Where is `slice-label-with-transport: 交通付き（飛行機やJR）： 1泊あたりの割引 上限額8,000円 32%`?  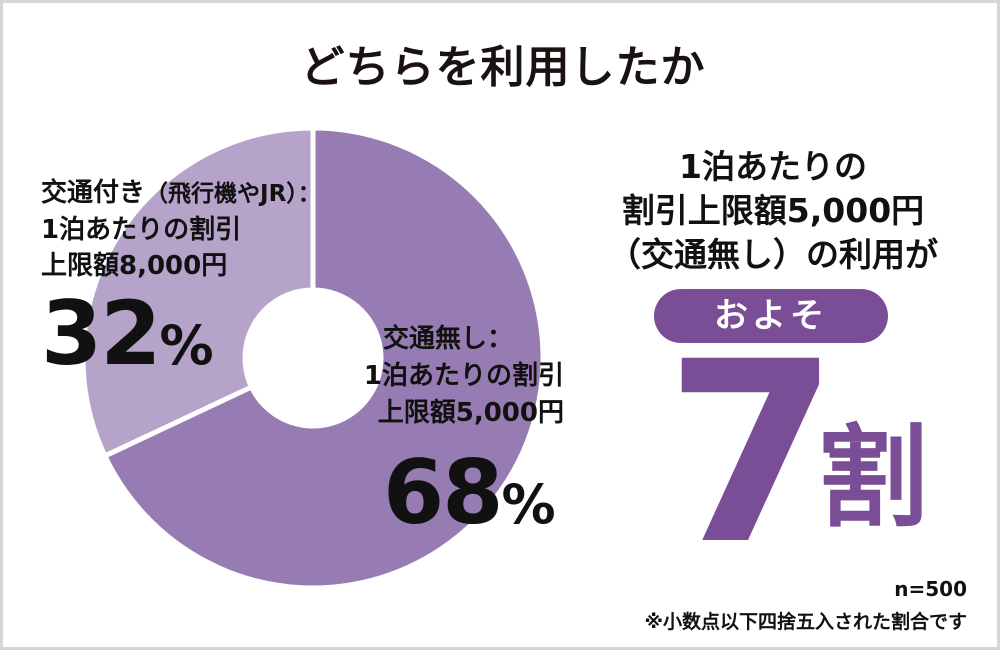
slice-label-with-transport: 交通付き（飛行機やJR）： 1泊あたりの割引 上限額8,000円 32% is located at coordinates (181, 276).